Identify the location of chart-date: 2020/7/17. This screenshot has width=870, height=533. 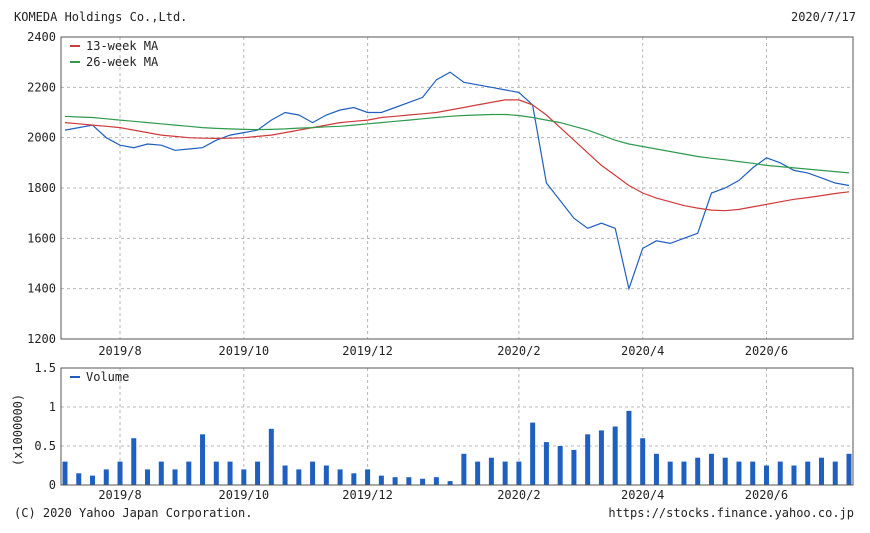
(823, 17).